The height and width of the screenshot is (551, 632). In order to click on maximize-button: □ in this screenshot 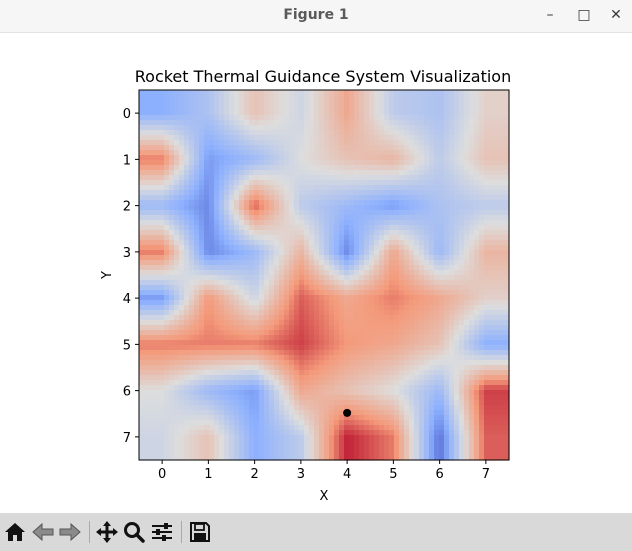, I will do `click(584, 15)`.